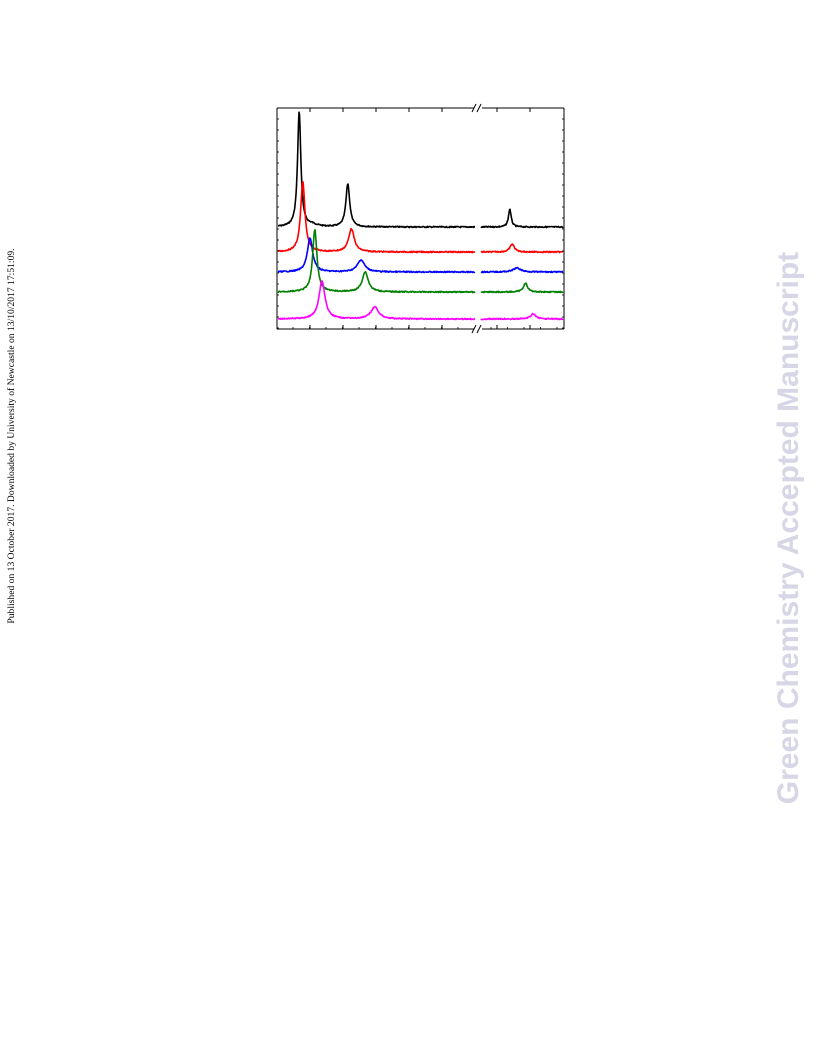 Image resolution: width=816 pixels, height=1056 pixels. I want to click on plot-frame, so click(420, 218).